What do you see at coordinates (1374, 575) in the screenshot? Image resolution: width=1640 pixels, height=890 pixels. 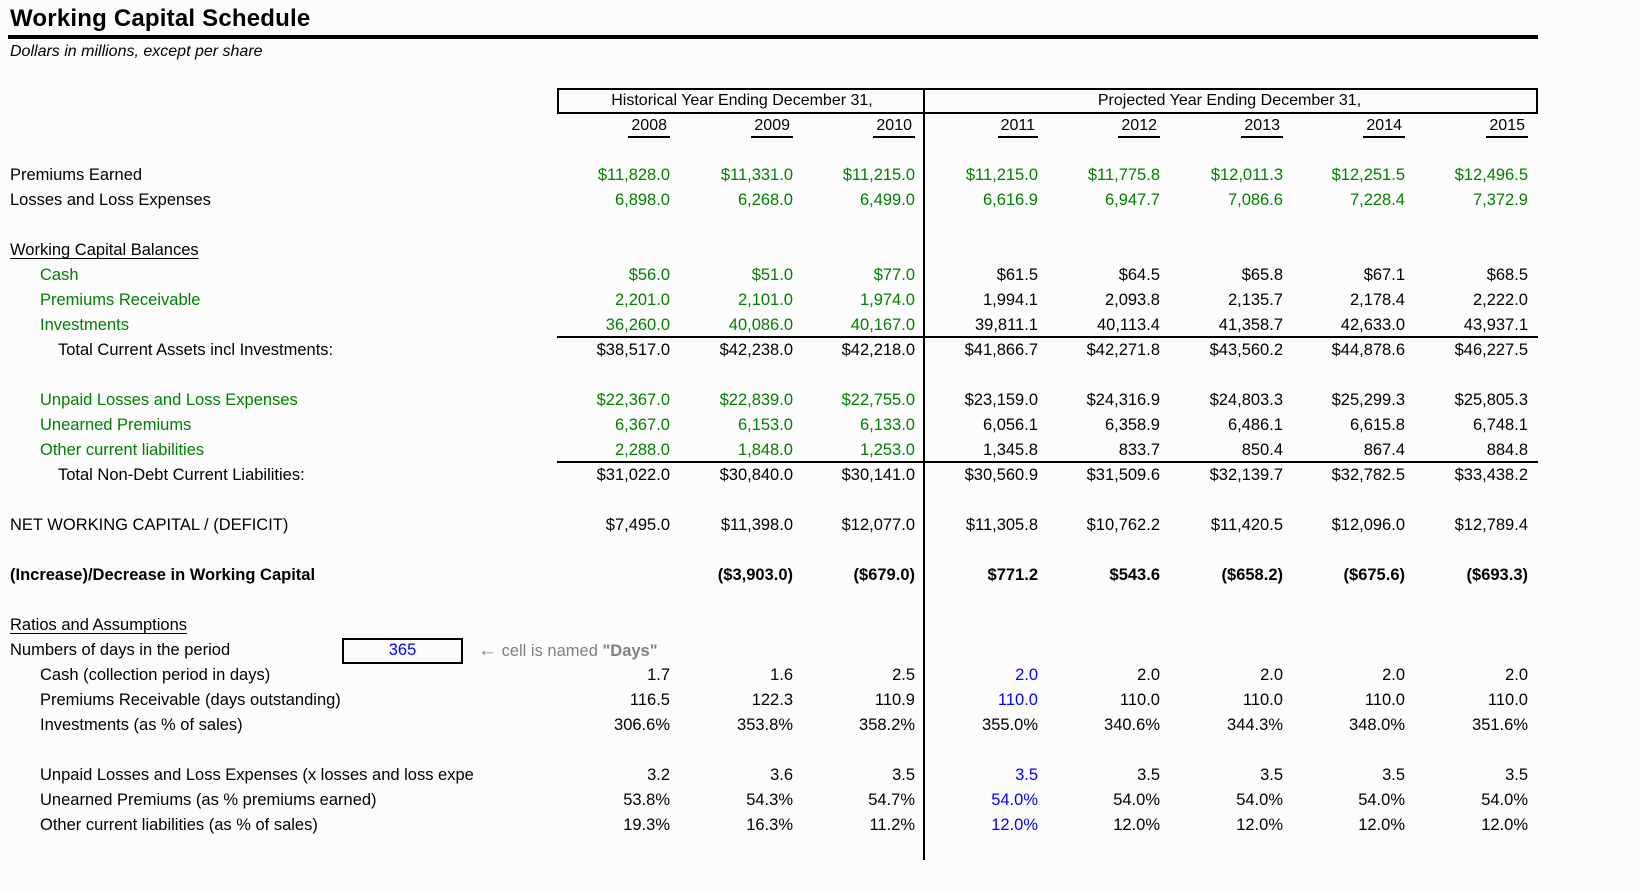 I see `value-cell: ($675.6)` at bounding box center [1374, 575].